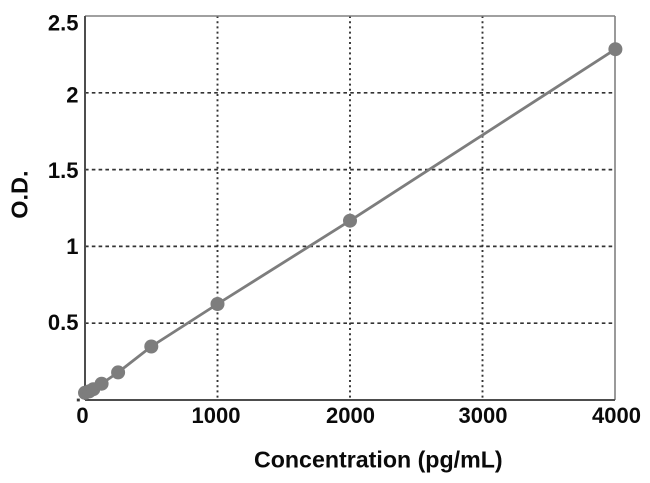 This screenshot has height=483, width=650. I want to click on svg-text: 1000, so click(216, 415).